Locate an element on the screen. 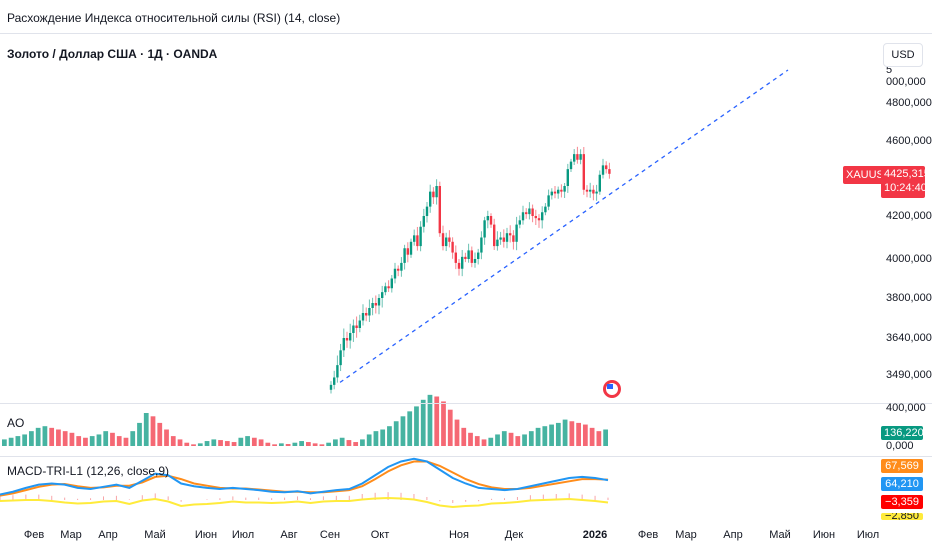 Image resolution: width=932 pixels, height=550 pixels. symbol-title: Золото / Доллар США · 1Д · OANDA is located at coordinates (112, 54).